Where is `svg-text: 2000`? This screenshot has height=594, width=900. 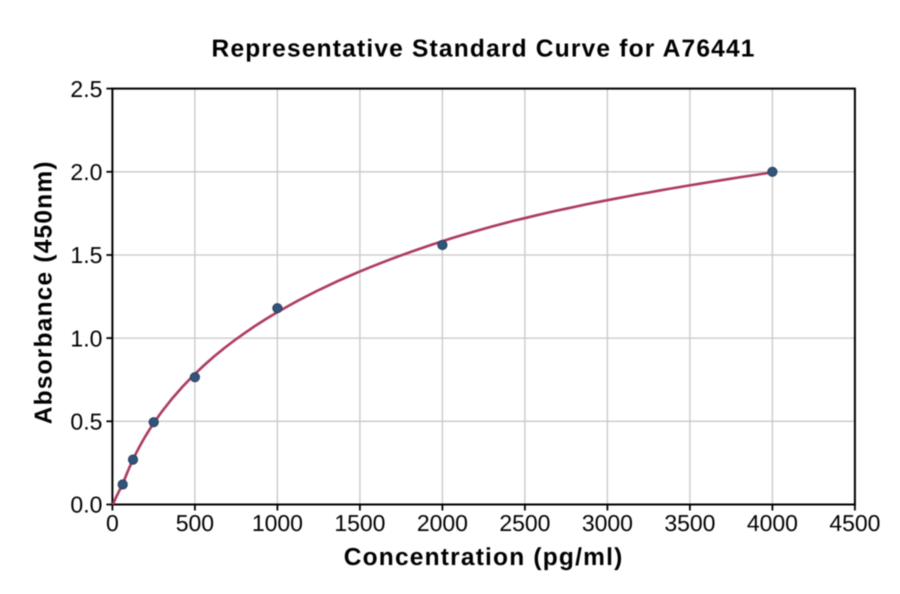
svg-text: 2000 is located at coordinates (442, 523).